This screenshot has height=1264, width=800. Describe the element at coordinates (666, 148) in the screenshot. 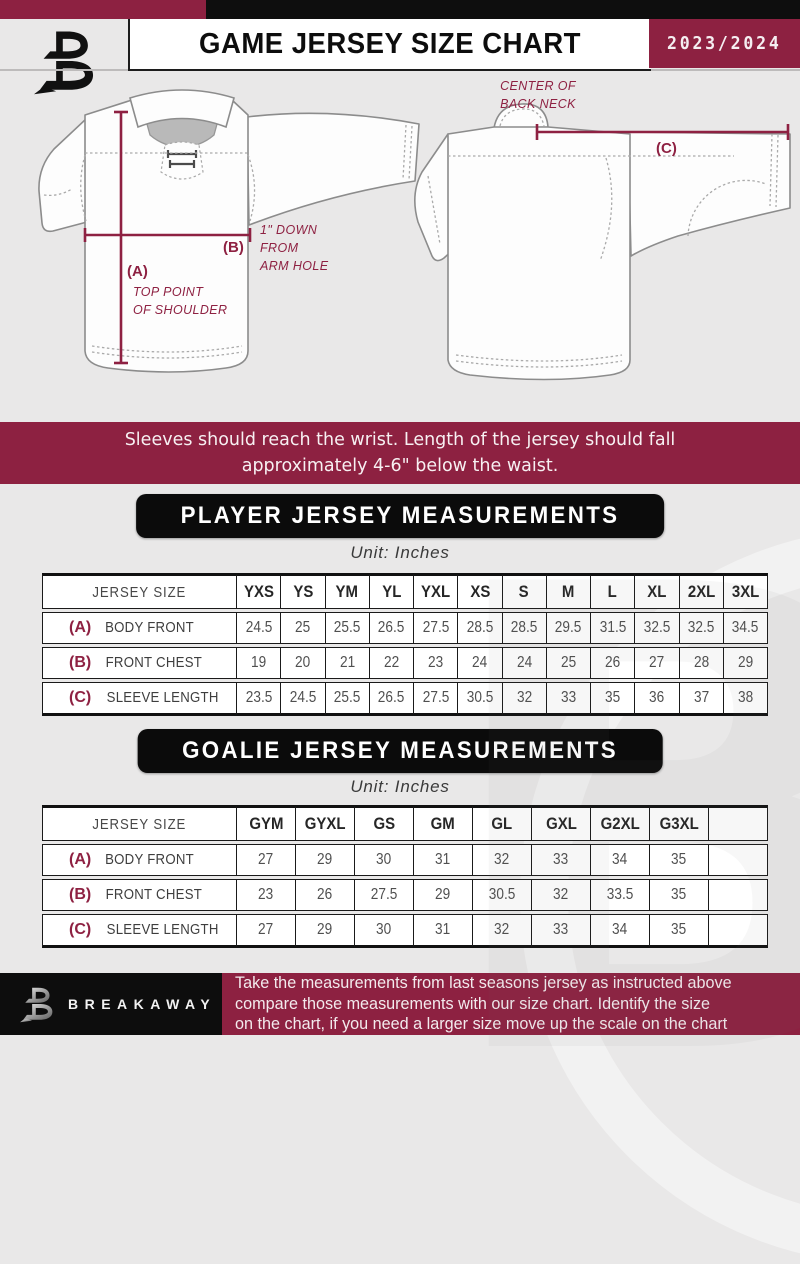

I see `label-c: (C)` at that location.